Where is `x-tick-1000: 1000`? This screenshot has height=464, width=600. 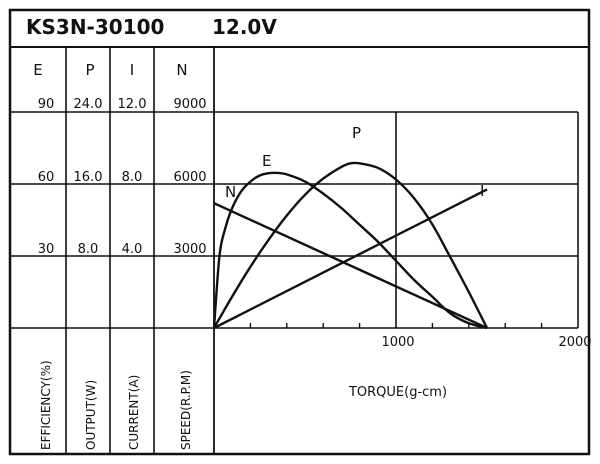
x-tick-1000: 1000 is located at coordinates (397, 342).